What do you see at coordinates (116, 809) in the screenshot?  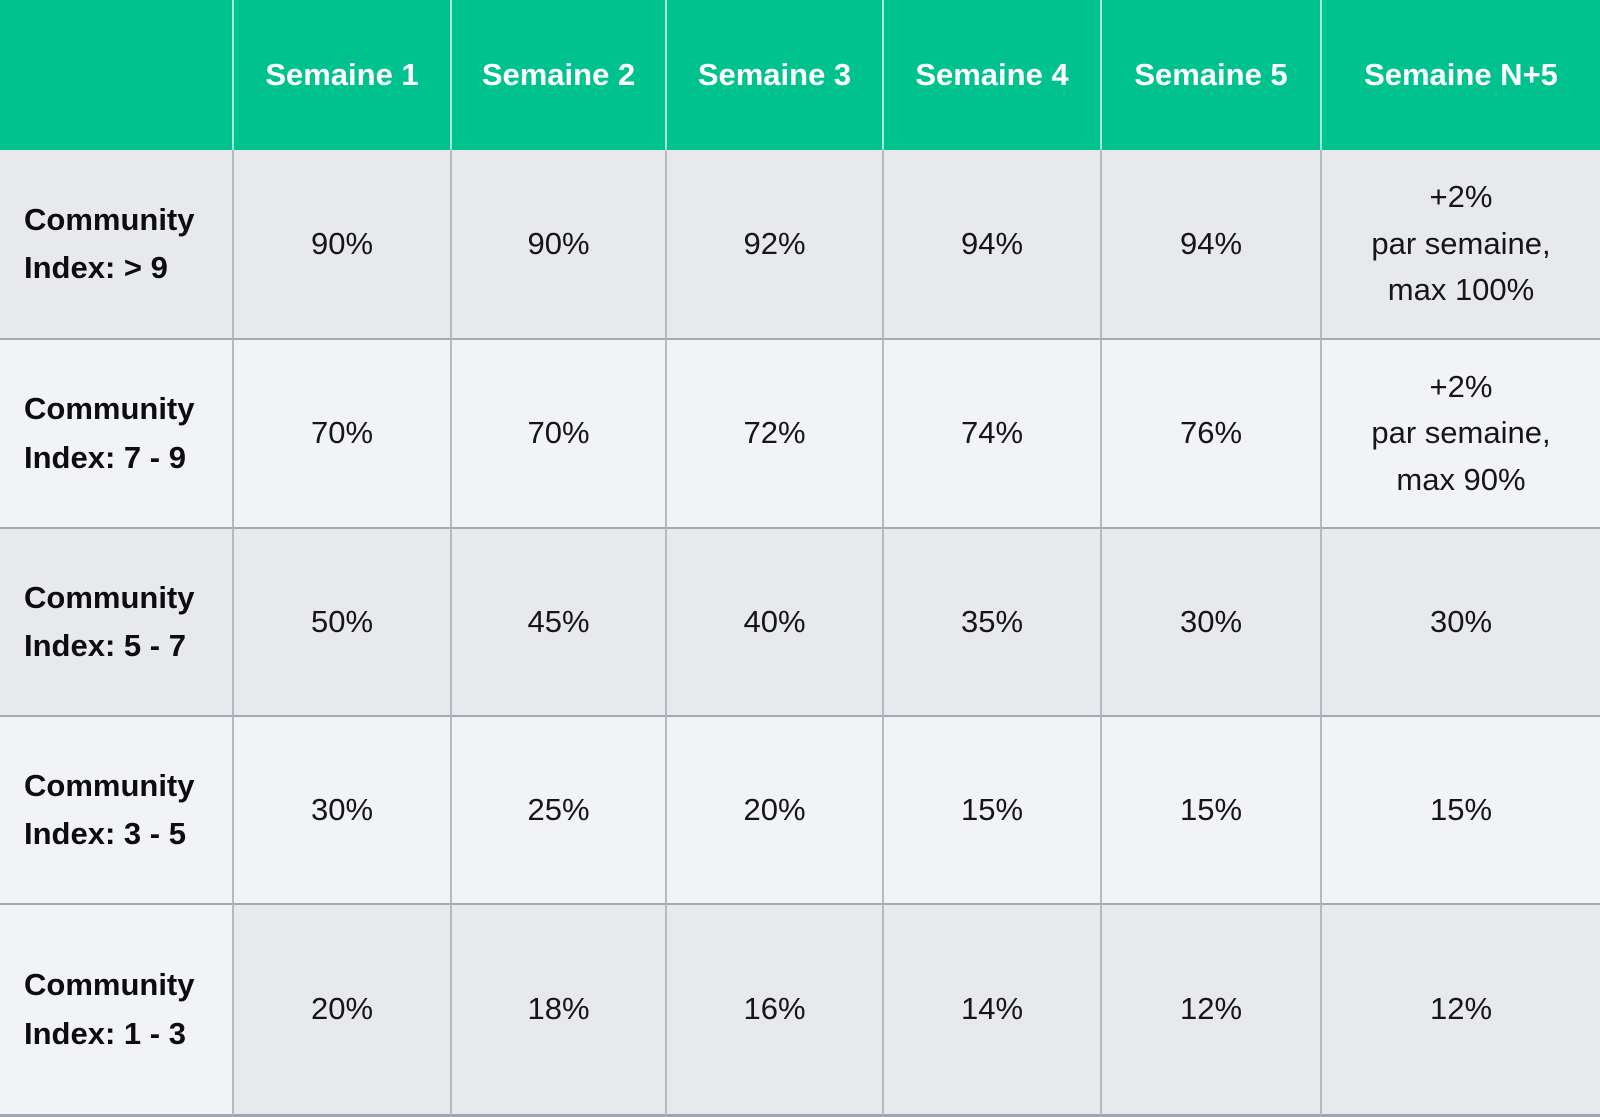 I see `row-label-index-3-5: Community Index: 3 - 5` at bounding box center [116, 809].